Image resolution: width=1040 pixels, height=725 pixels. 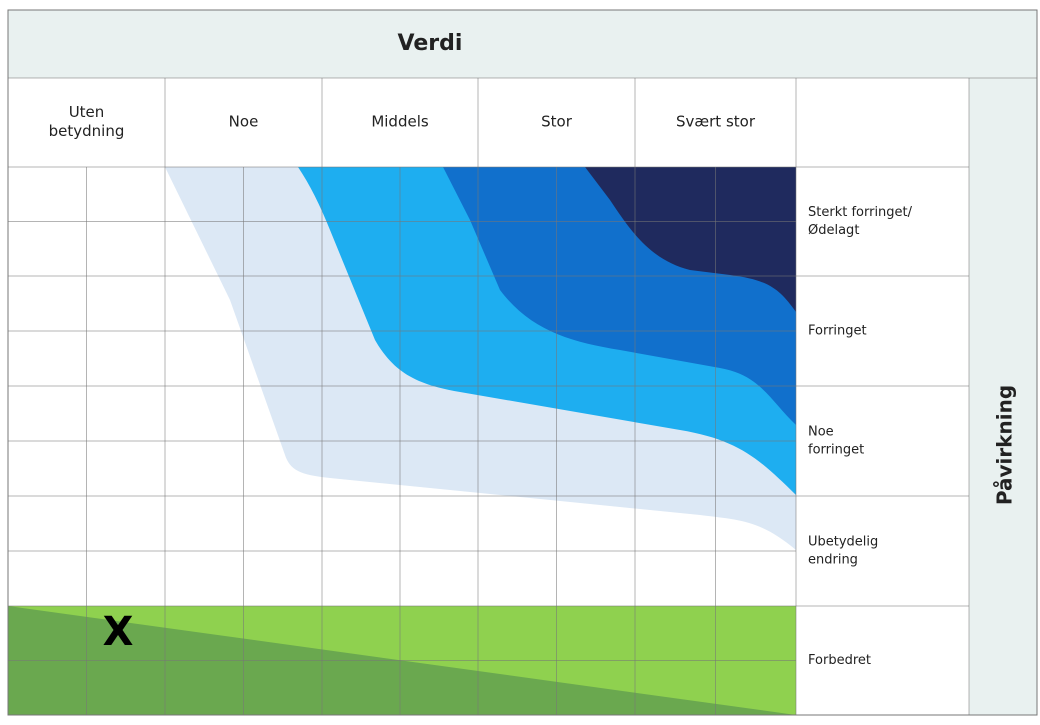 I want to click on column-header: Noe, so click(x=244, y=122).